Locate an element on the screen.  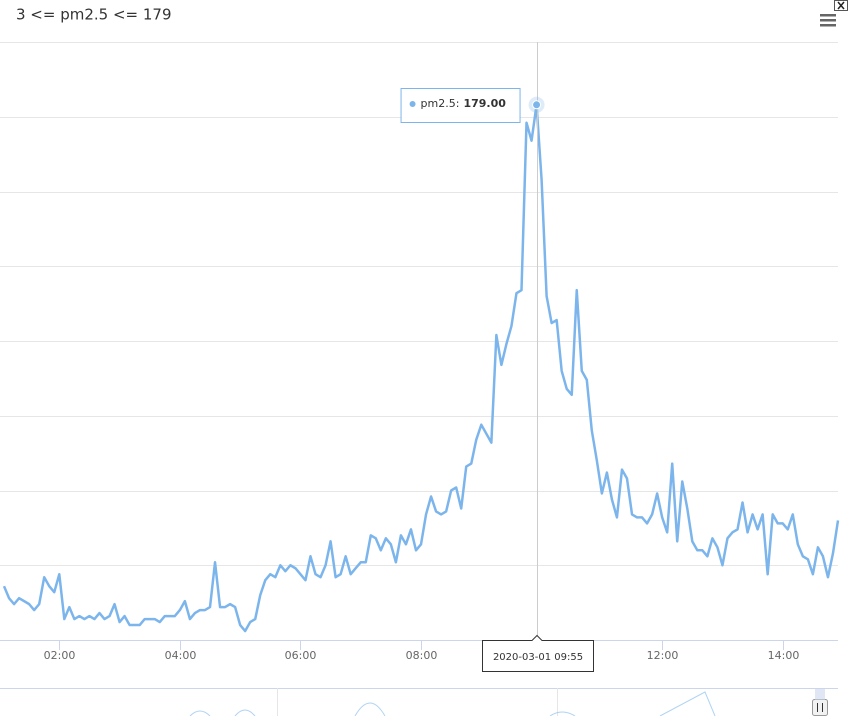
x-label-tooltip: 2020-03-01 09:55 is located at coordinates (538, 653).